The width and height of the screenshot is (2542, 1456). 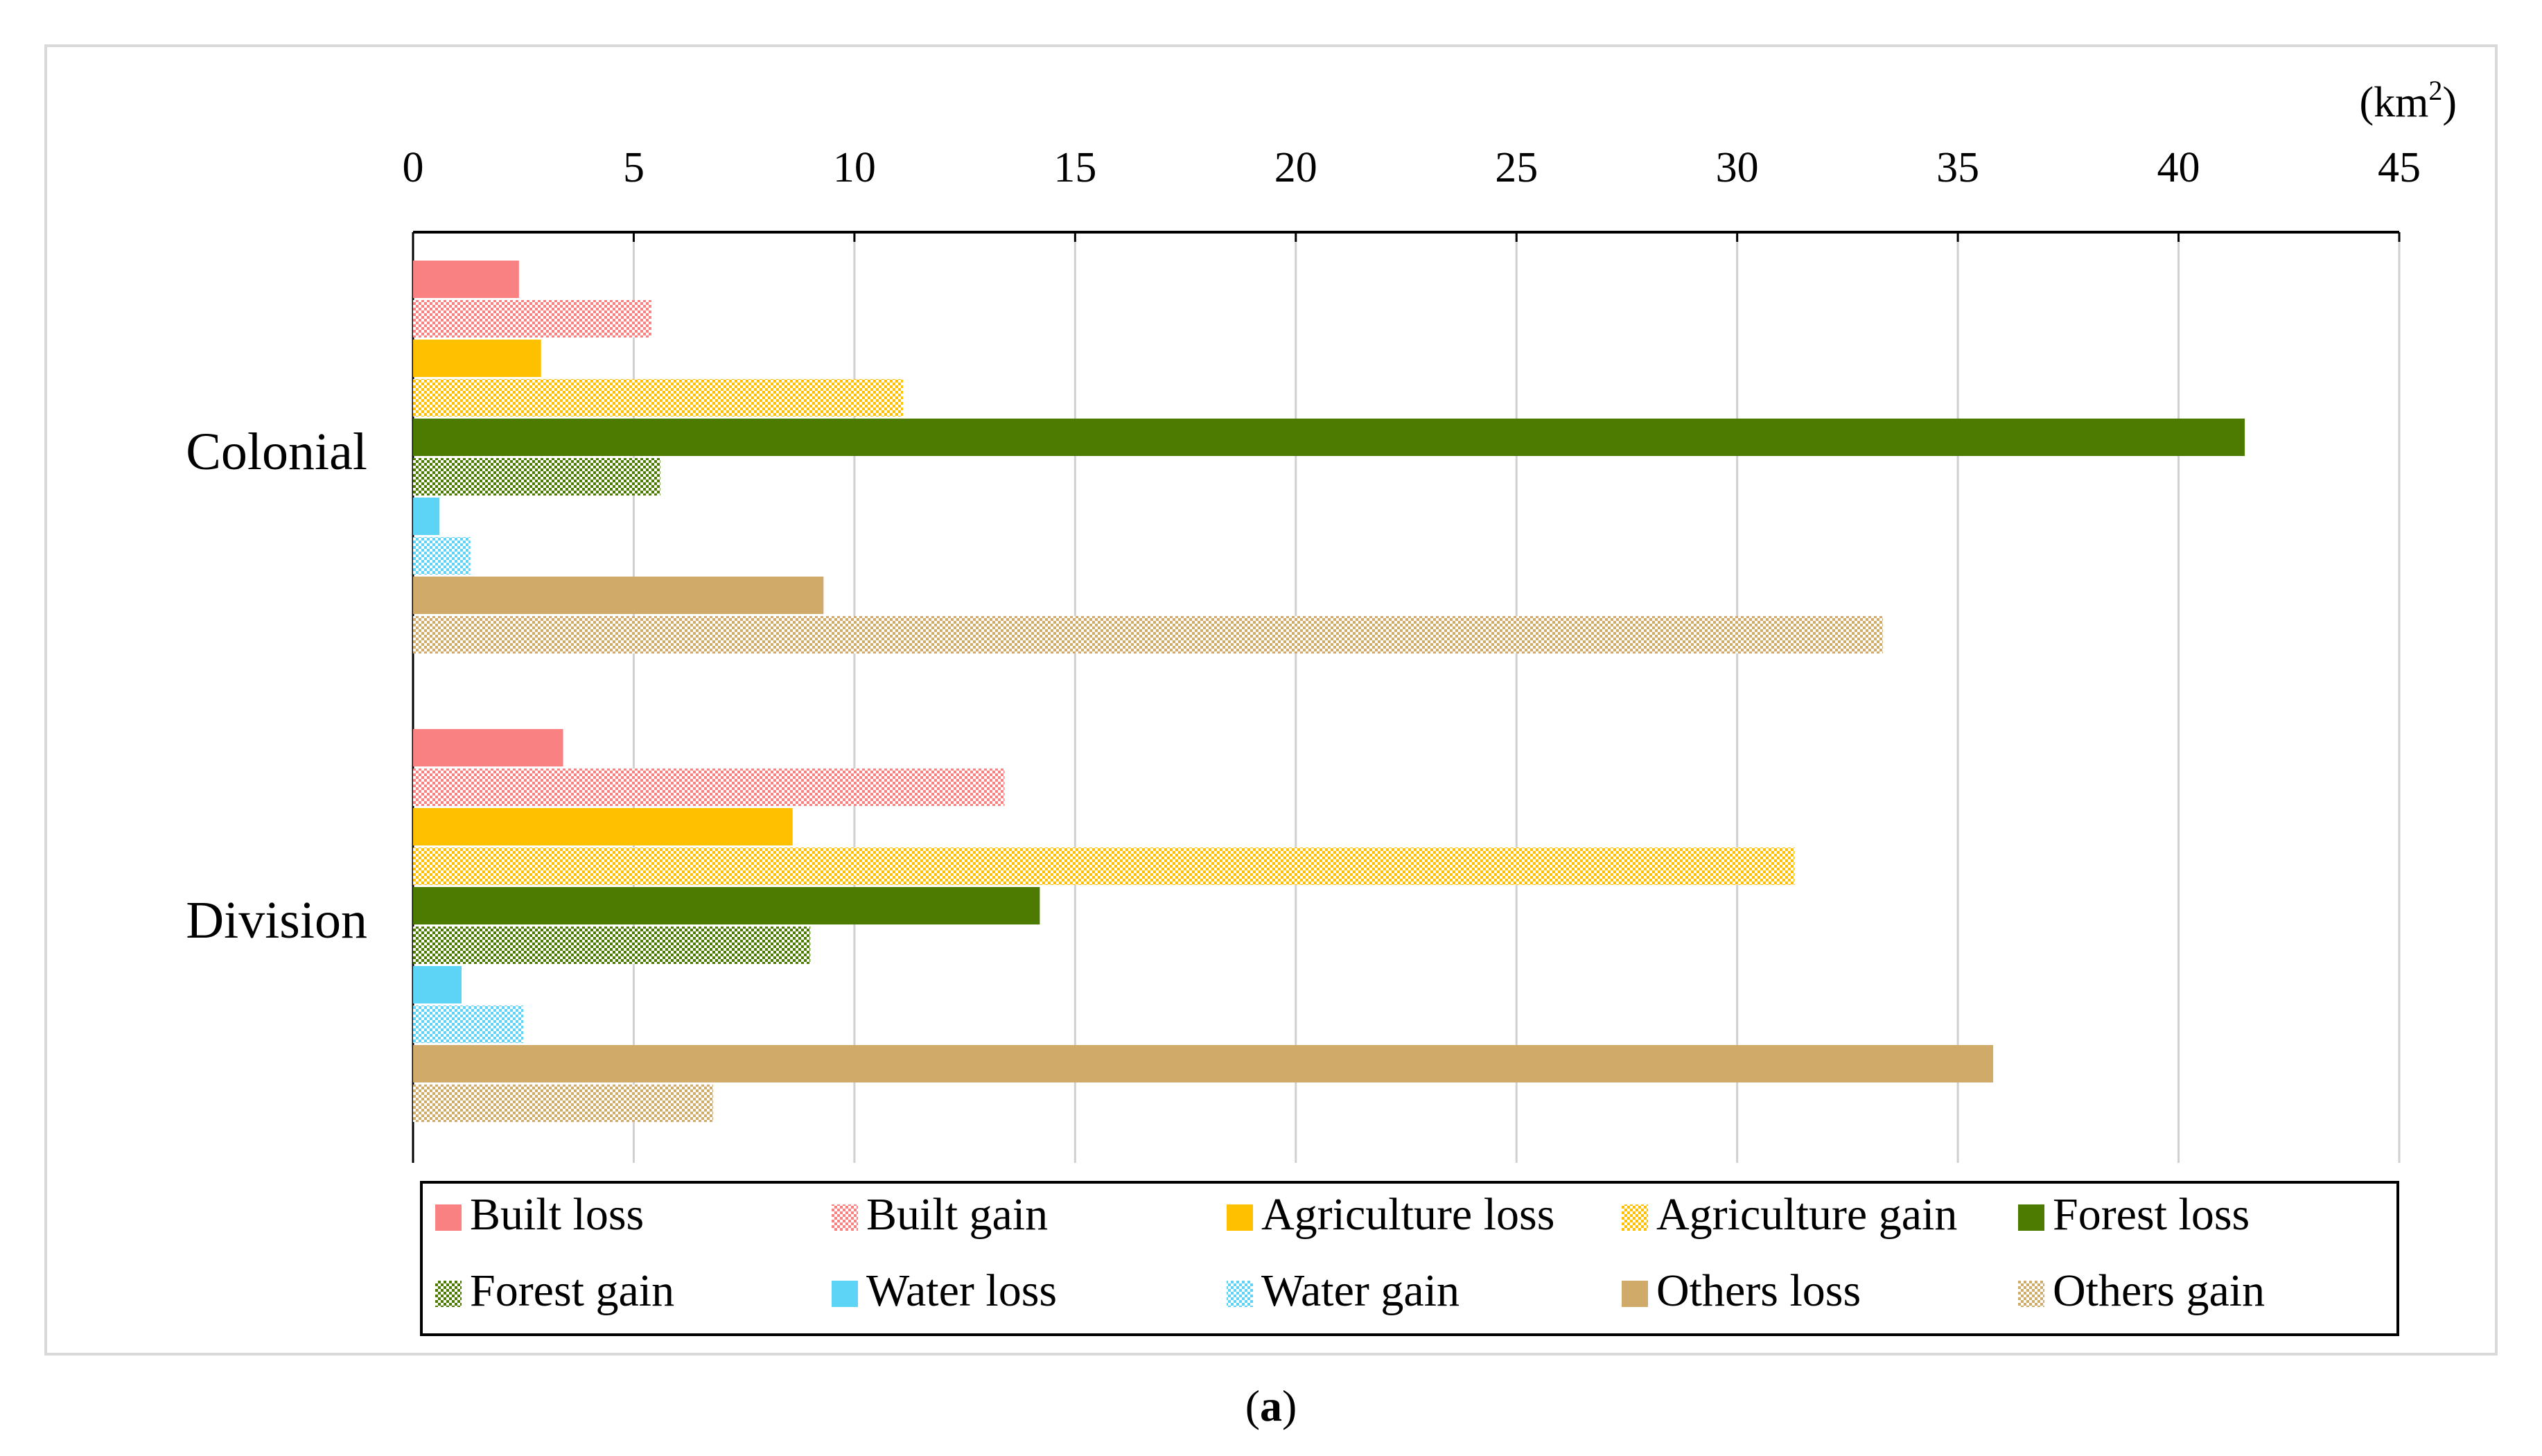 What do you see at coordinates (466, 279) in the screenshot?
I see `bar-colonial-built-loss: Colonial – Built loss: 2.4` at bounding box center [466, 279].